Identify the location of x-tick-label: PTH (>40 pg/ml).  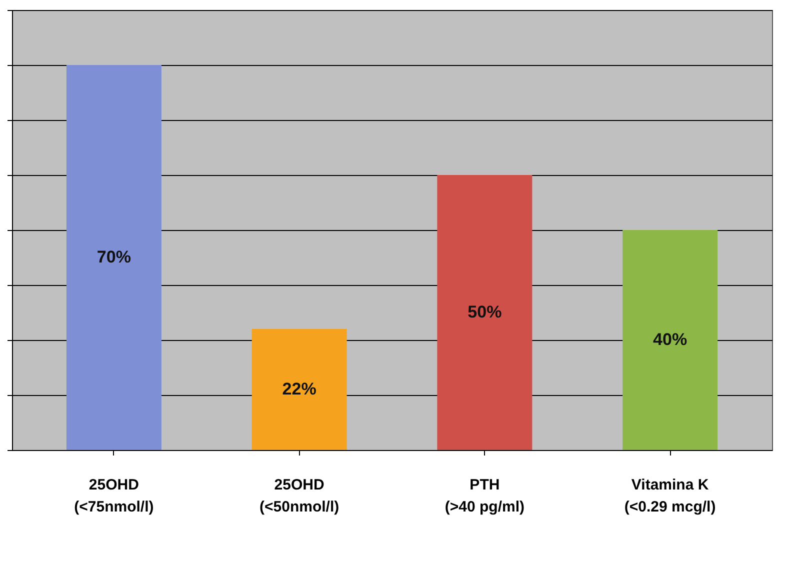
(484, 496).